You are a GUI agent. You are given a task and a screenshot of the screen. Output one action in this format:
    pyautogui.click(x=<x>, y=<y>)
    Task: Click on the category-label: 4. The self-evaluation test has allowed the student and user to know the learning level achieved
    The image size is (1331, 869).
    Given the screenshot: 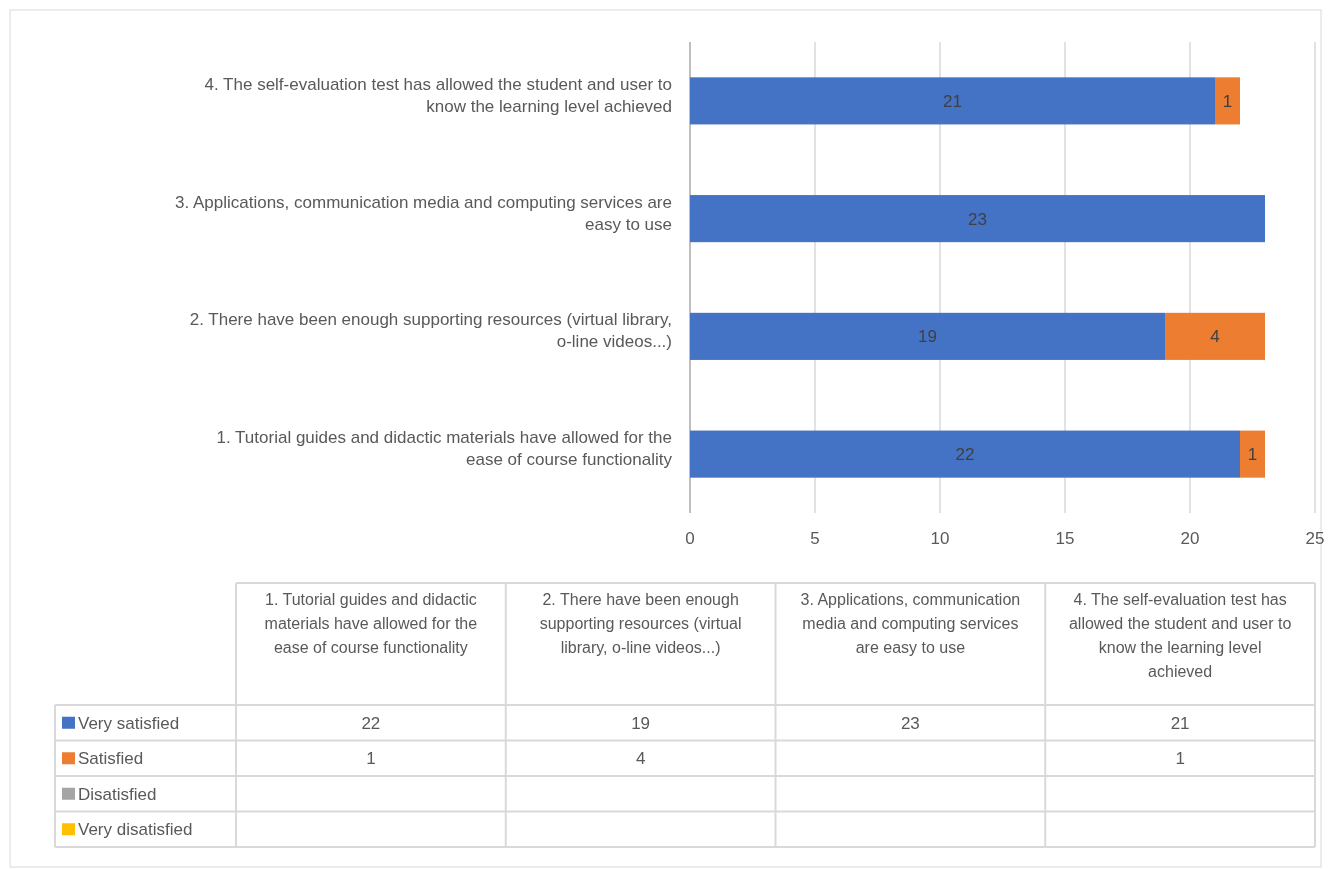 What is the action you would take?
    pyautogui.click(x=1180, y=635)
    